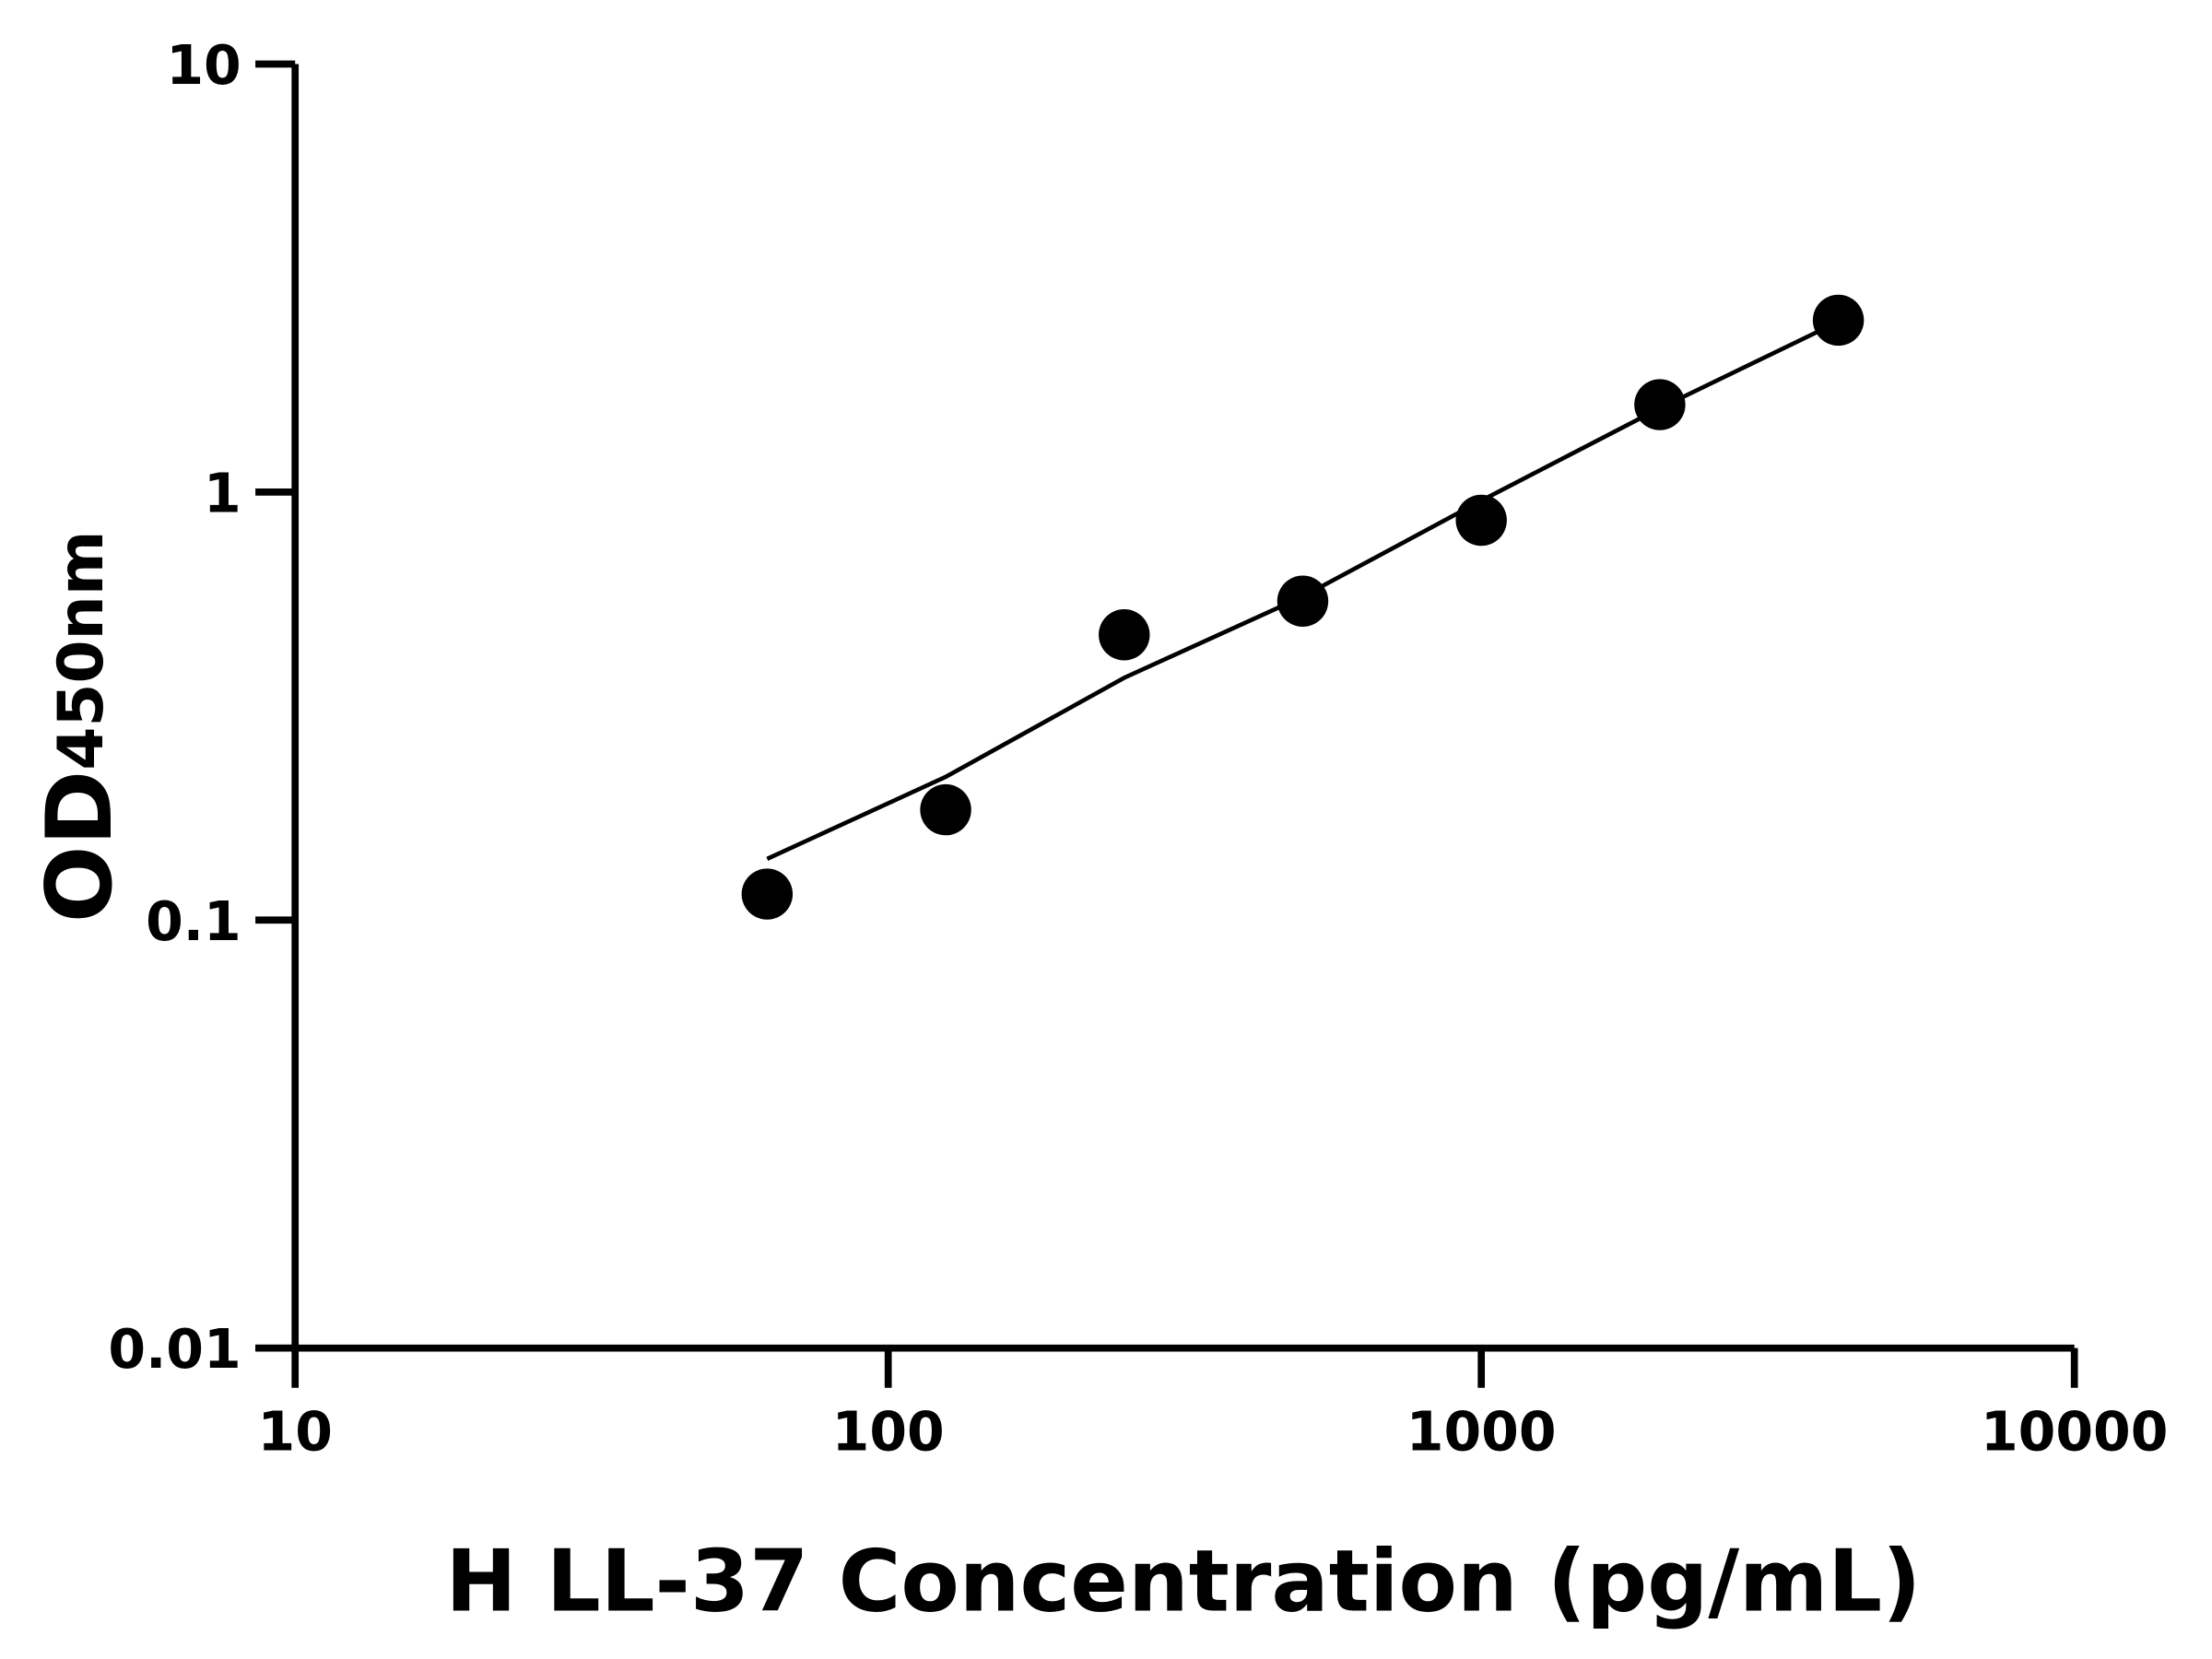 The height and width of the screenshot is (1659, 2212). I want to click on x-tick-label: 100, so click(888, 1432).